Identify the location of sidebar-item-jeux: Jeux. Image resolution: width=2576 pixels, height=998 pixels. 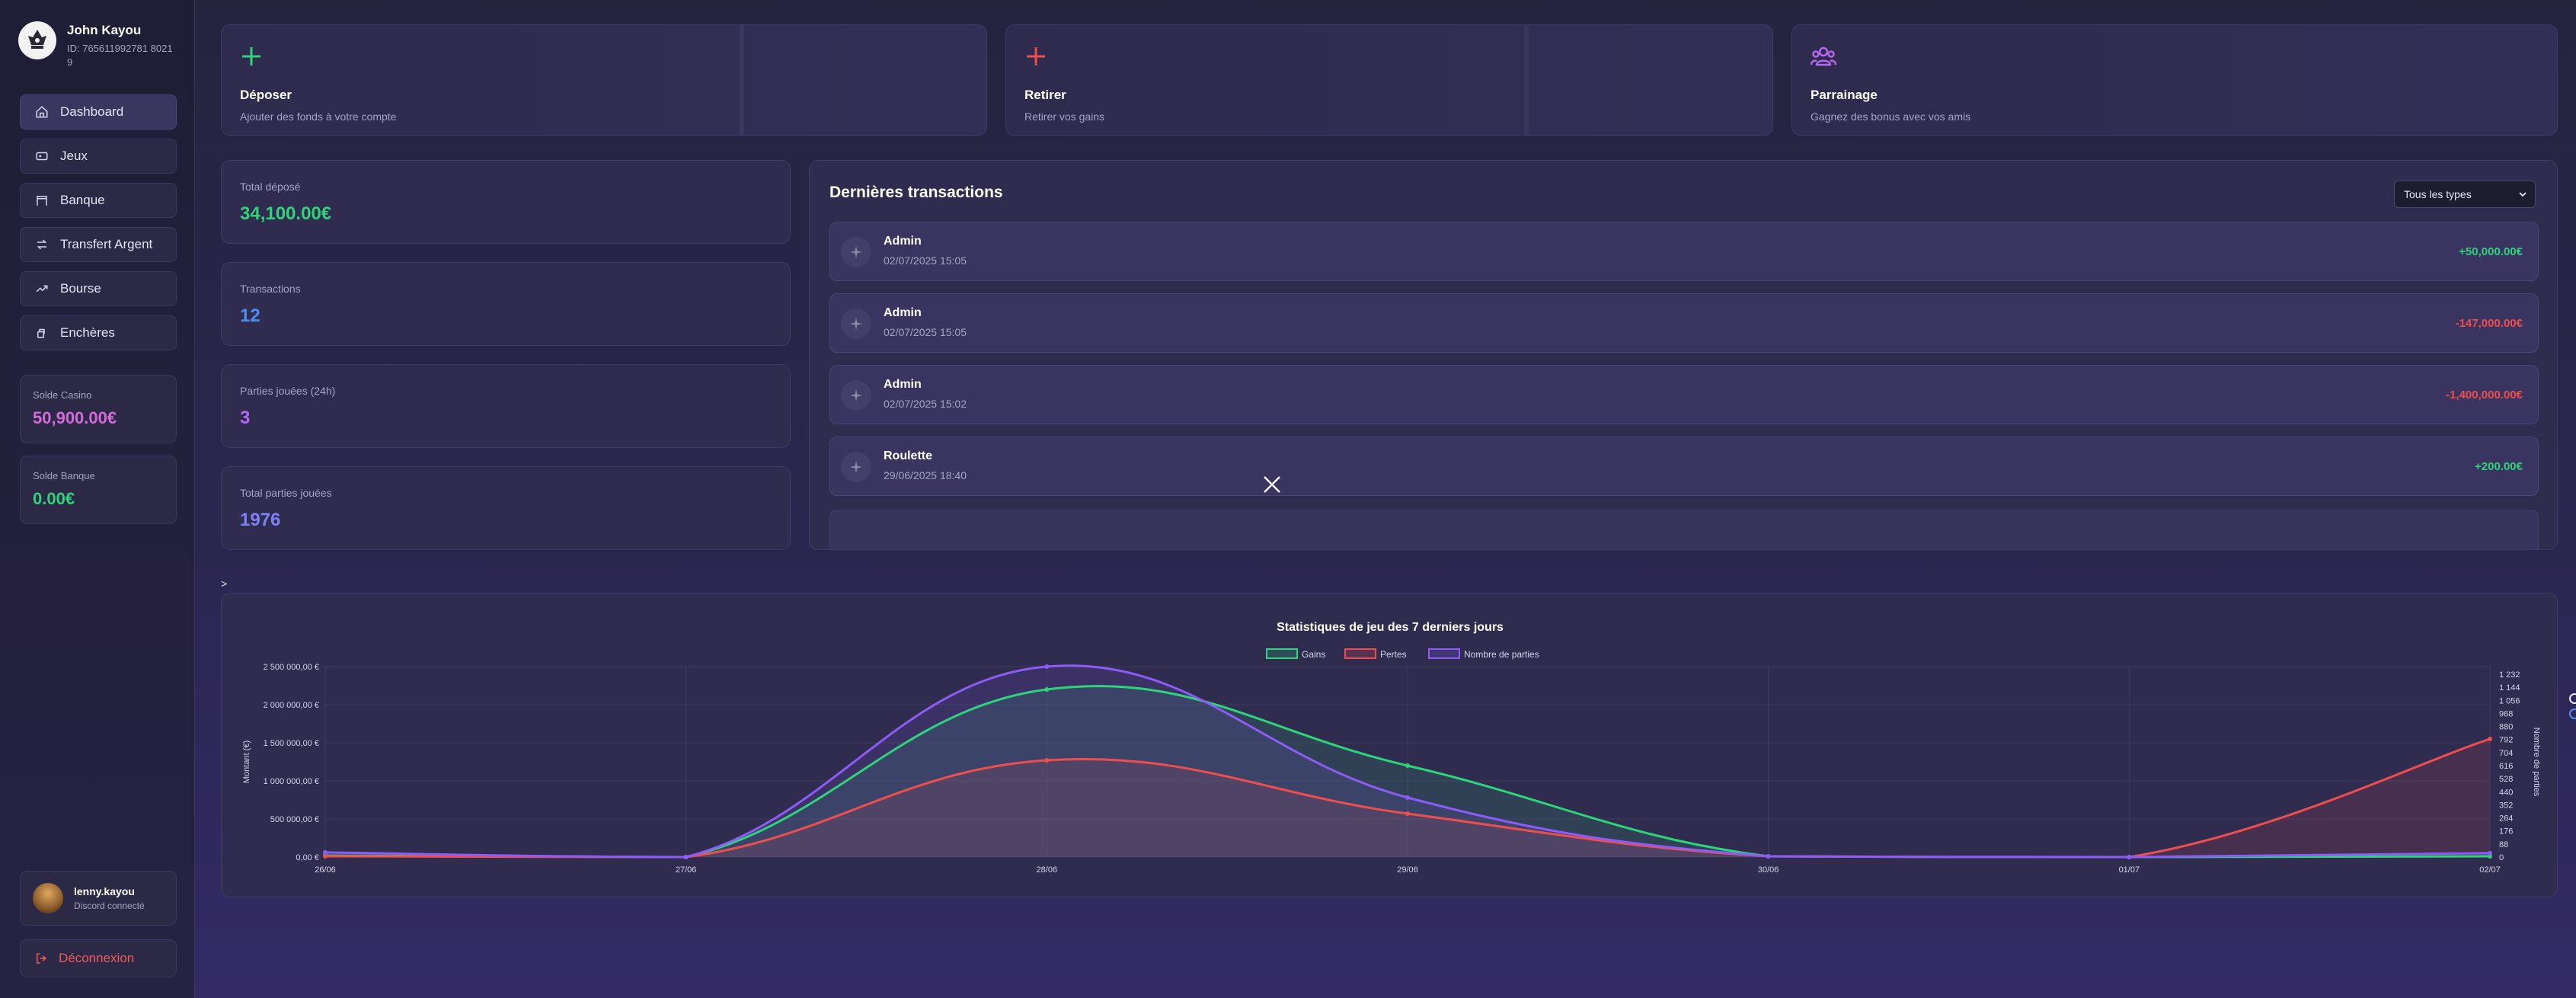
(99, 156).